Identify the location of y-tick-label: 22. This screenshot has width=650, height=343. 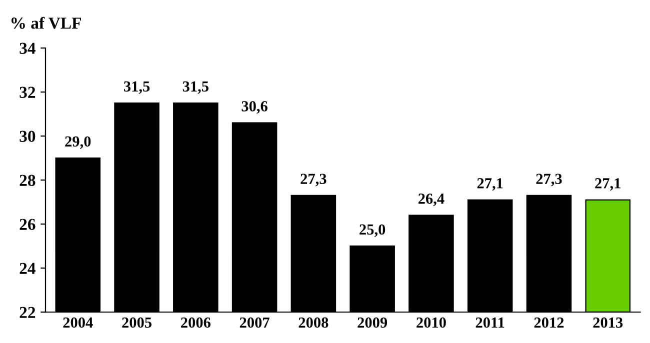
(28, 312).